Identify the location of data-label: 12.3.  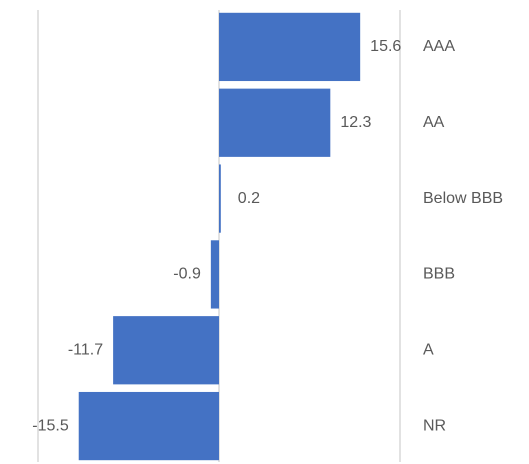
(355, 122).